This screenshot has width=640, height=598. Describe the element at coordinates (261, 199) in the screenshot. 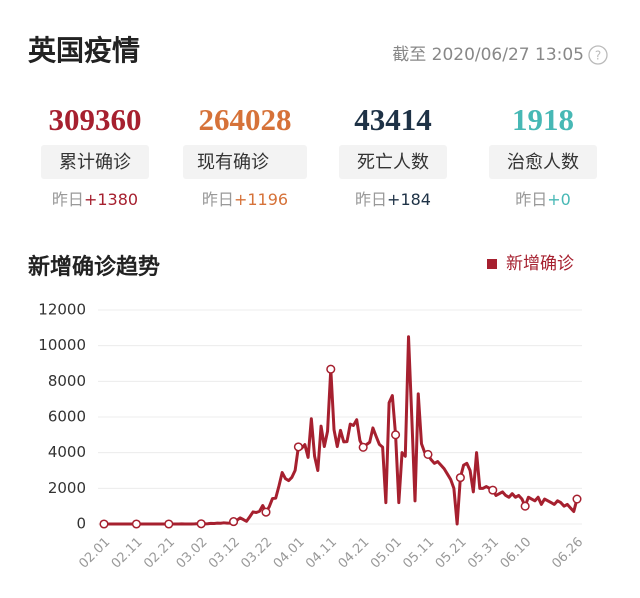

I see `delta-value: +1196` at that location.